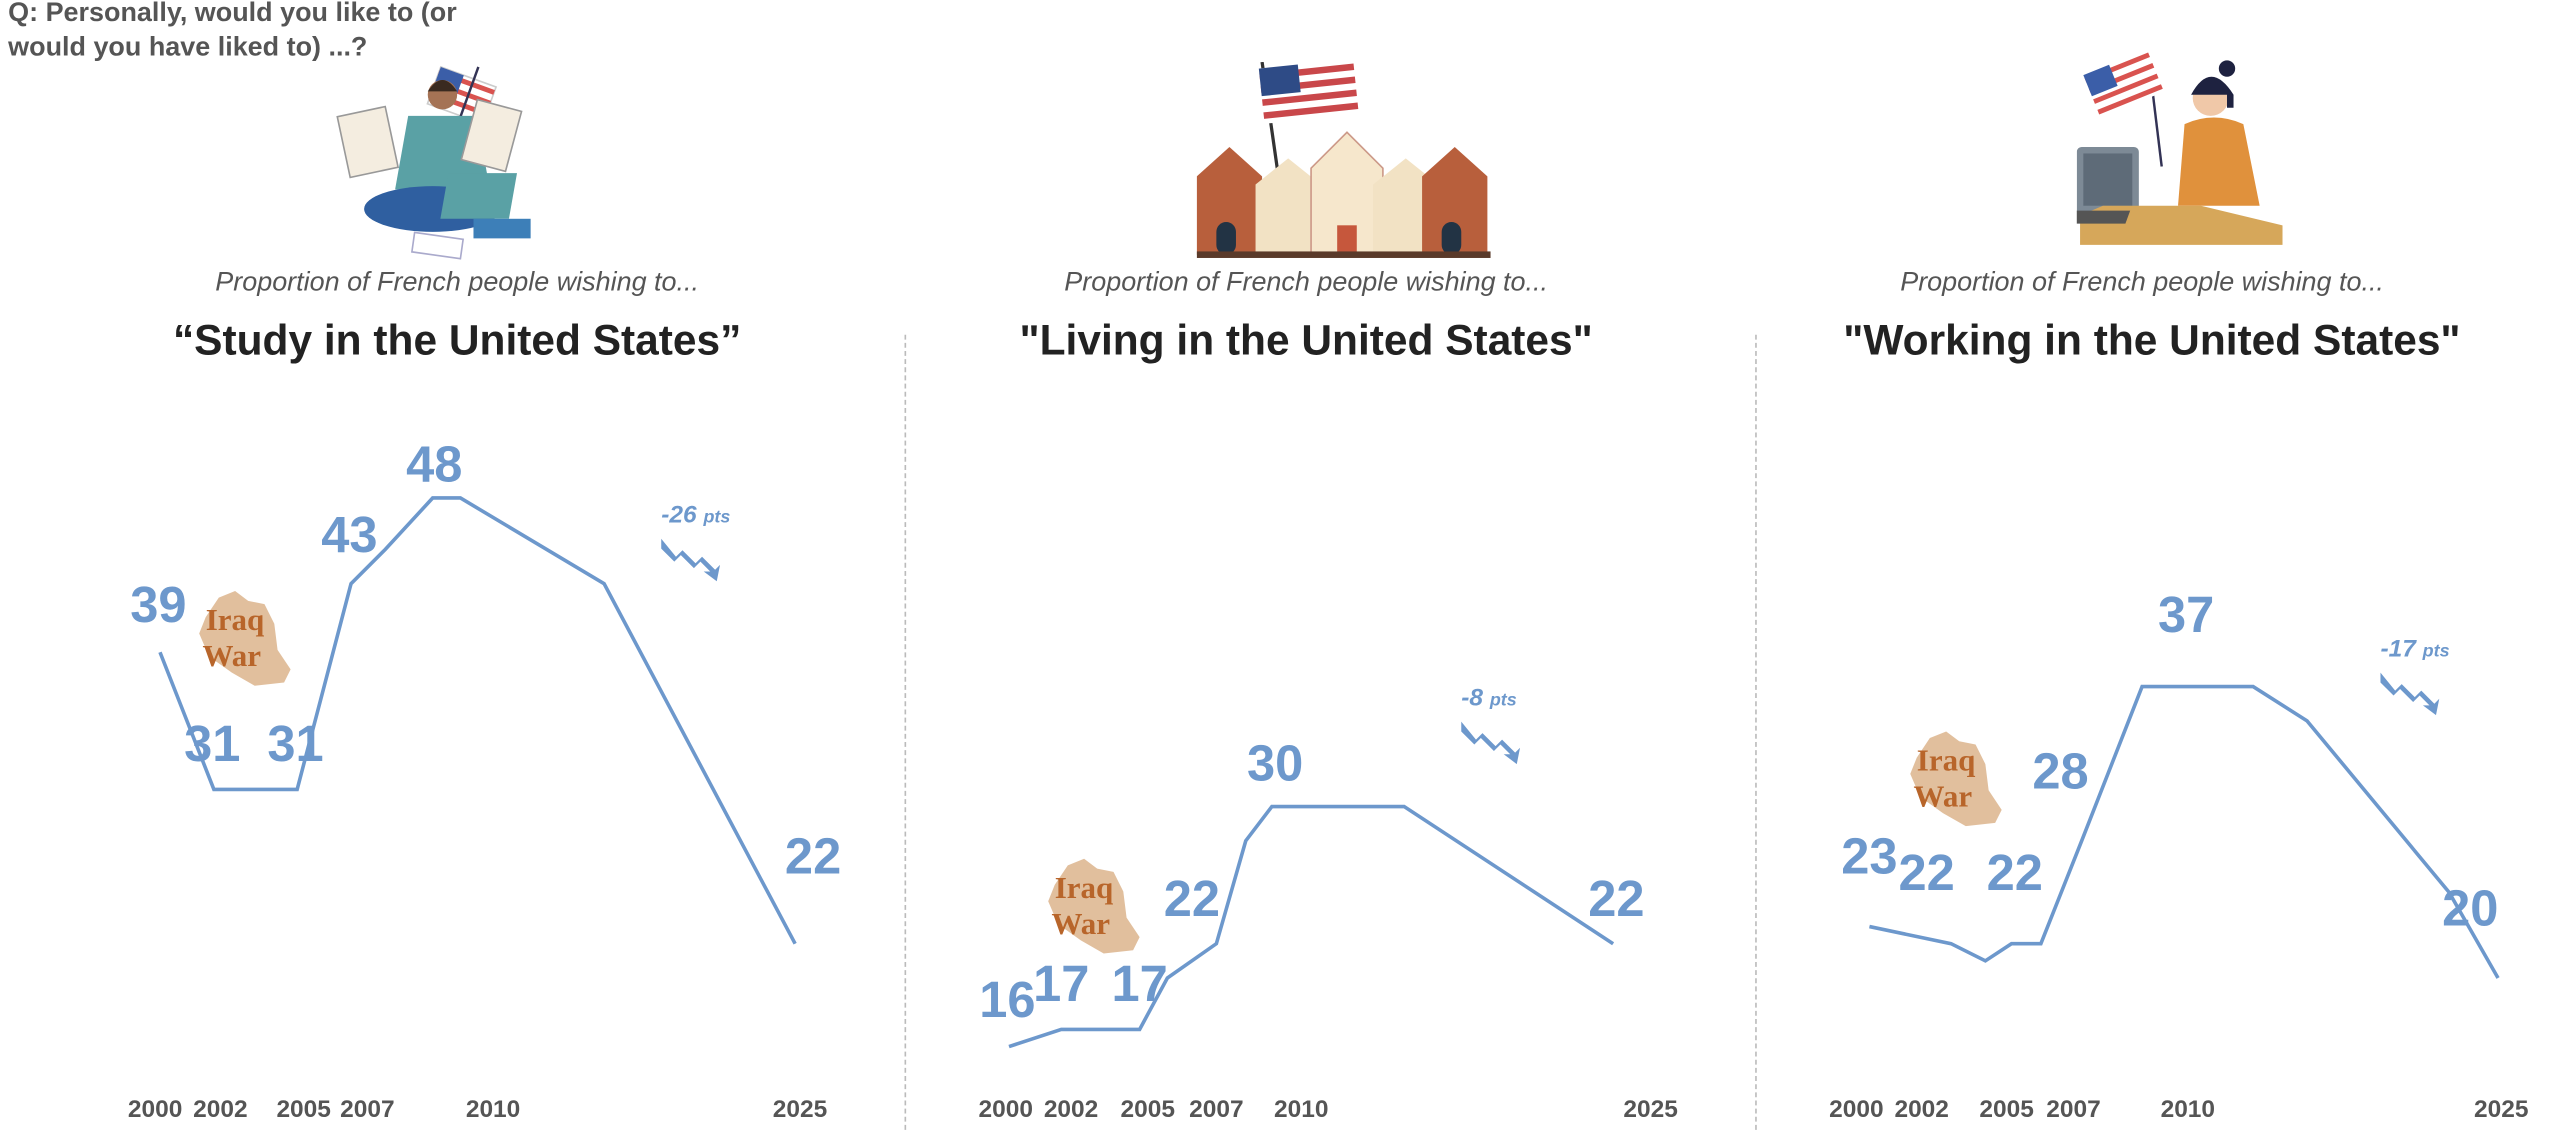 The image size is (2560, 1135). What do you see at coordinates (349, 534) in the screenshot?
I see `data-label-2006: 43` at bounding box center [349, 534].